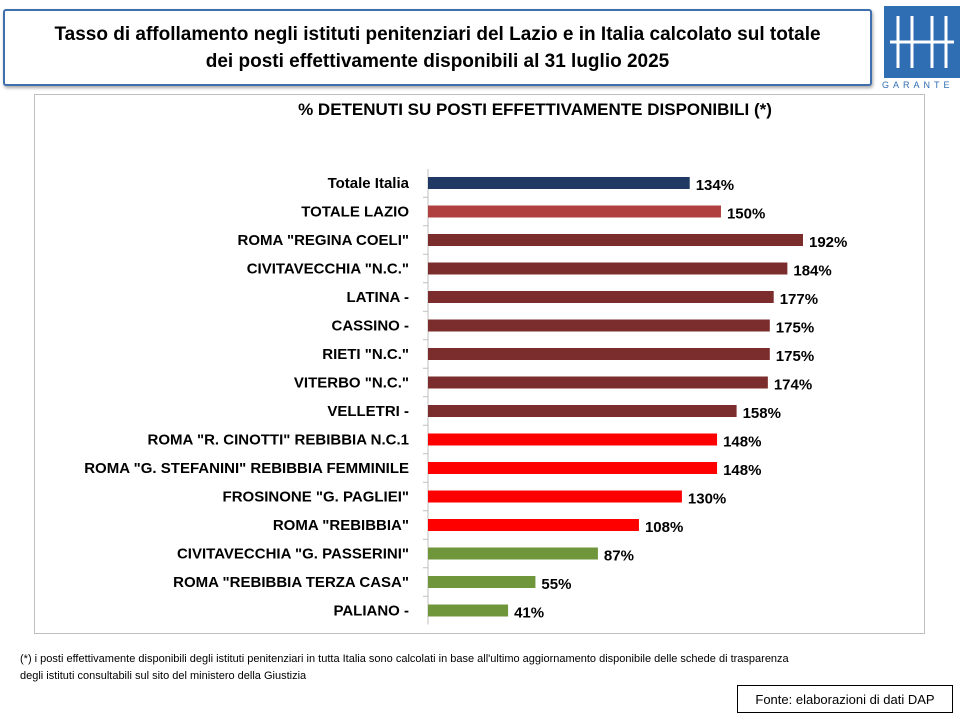  What do you see at coordinates (370, 326) in the screenshot?
I see `category-label: CASSINO -` at bounding box center [370, 326].